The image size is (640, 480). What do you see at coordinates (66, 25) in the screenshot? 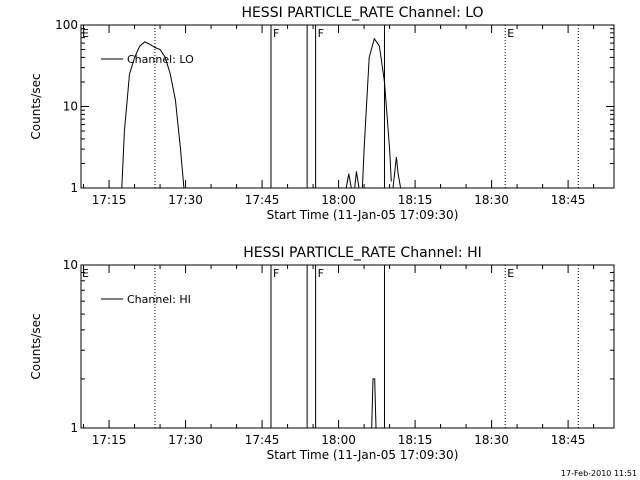
I see `y-tick-label: 100` at bounding box center [66, 25].